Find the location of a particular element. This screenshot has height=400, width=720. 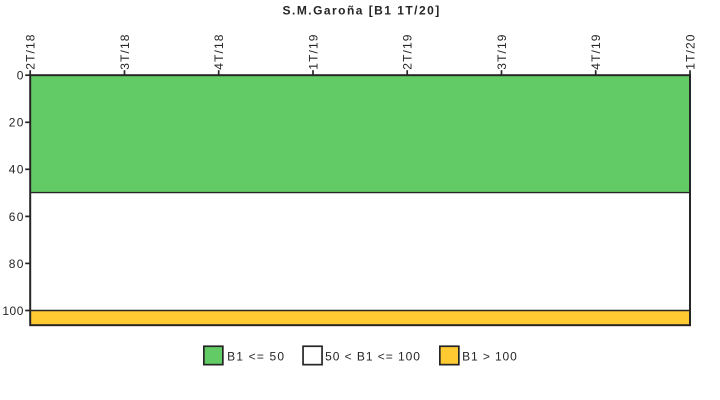

svg-text: 80 is located at coordinates (16, 264).